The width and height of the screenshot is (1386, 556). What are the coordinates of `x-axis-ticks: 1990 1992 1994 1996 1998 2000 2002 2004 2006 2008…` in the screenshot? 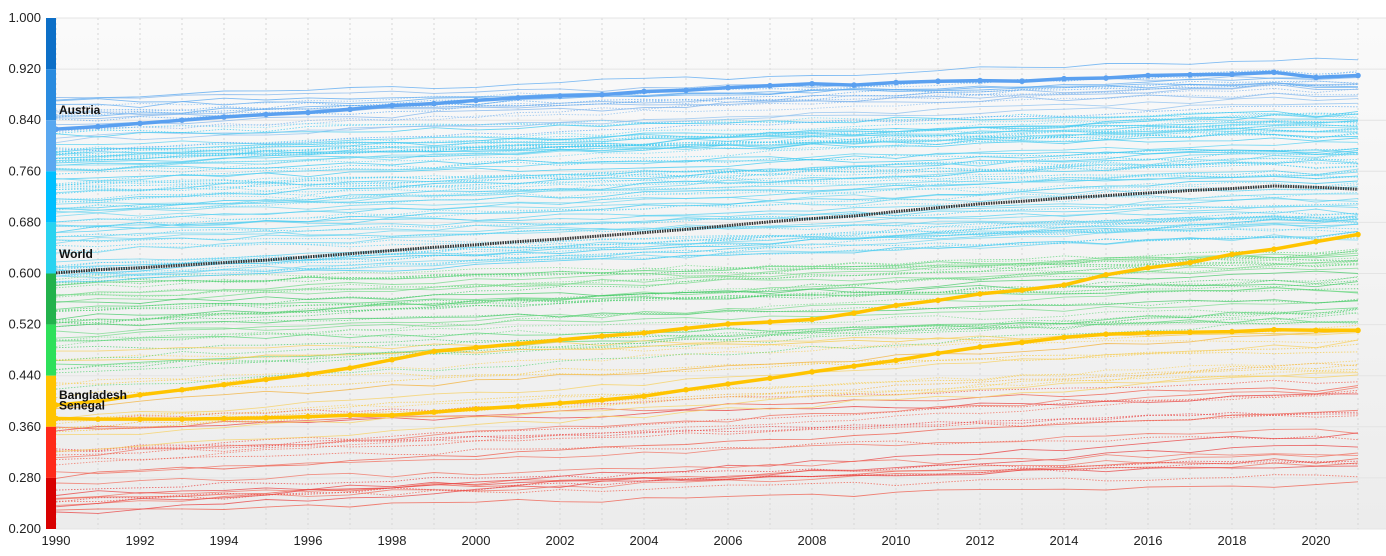 It's located at (686, 540).